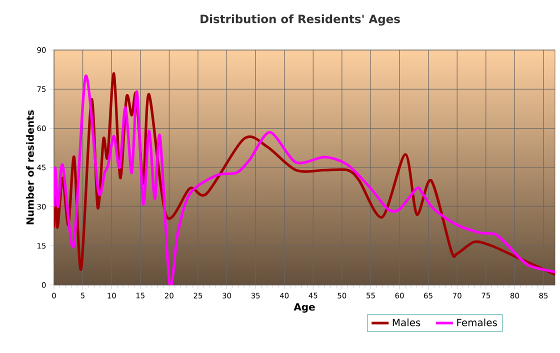 Image resolution: width=560 pixels, height=353 pixels. I want to click on legend-label: Females, so click(477, 322).